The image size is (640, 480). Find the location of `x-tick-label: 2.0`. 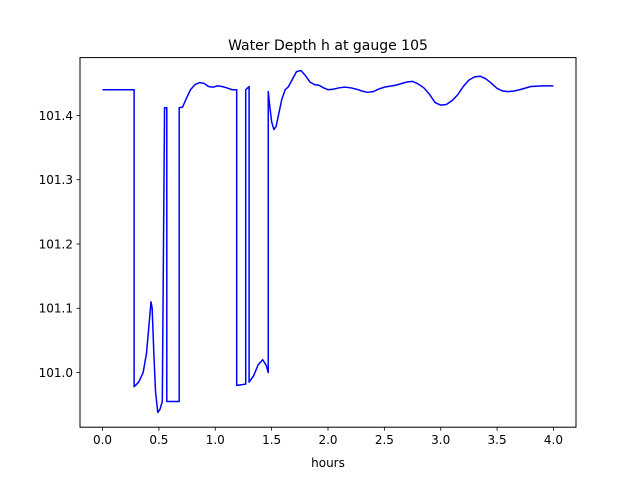

x-tick-label: 2.0 is located at coordinates (327, 440).